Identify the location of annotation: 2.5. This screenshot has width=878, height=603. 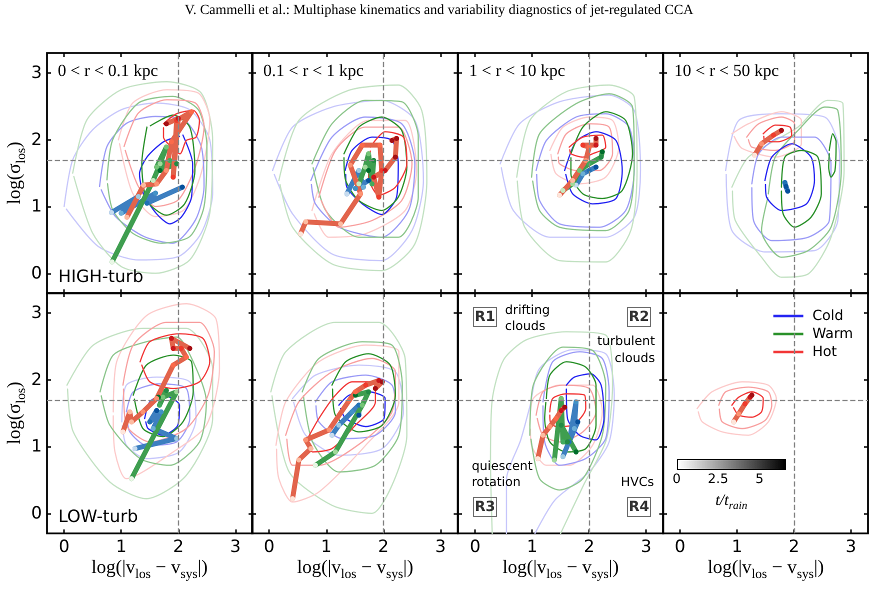
(718, 480).